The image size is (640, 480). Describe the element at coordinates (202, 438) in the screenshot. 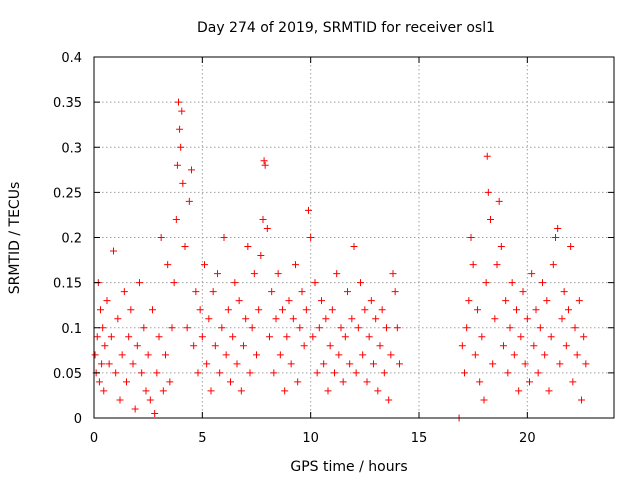

I see `x-tick-label: 5` at that location.